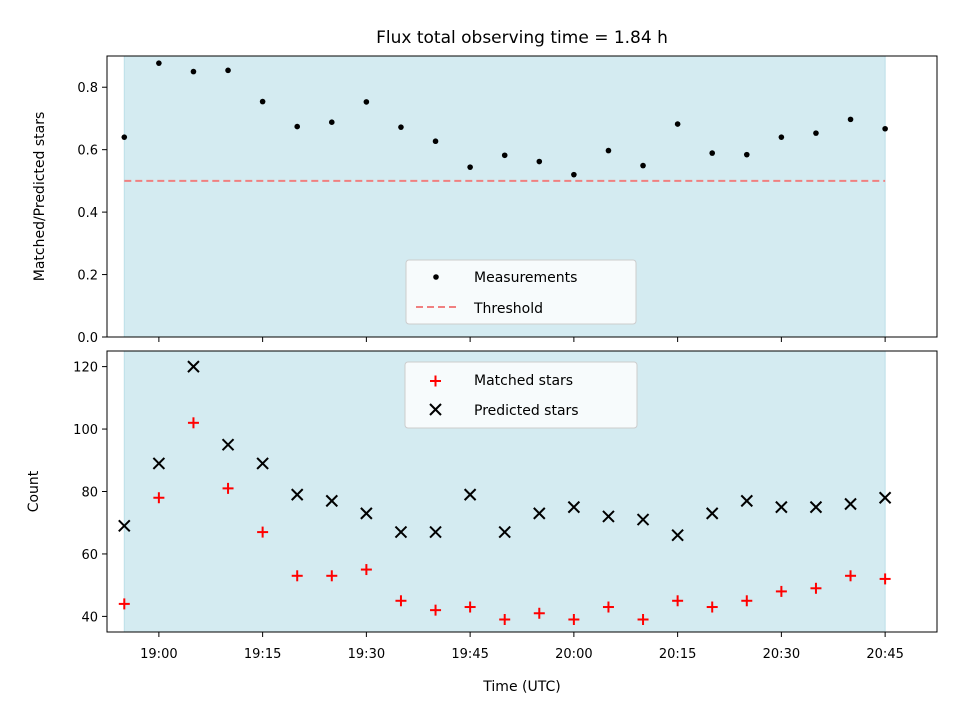  What do you see at coordinates (158, 654) in the screenshot?
I see `x-tick-label: 19:00` at bounding box center [158, 654].